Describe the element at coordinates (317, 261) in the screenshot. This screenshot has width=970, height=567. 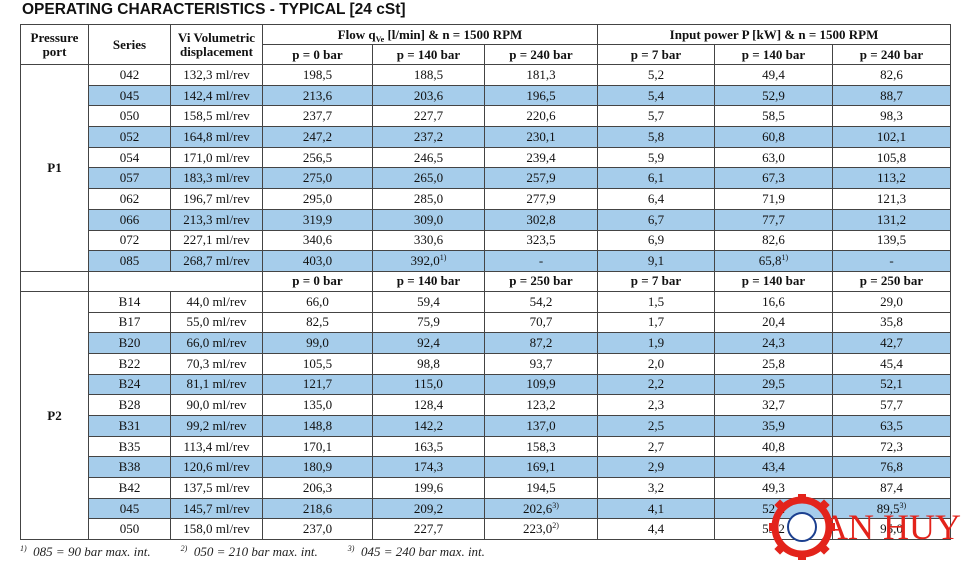
I see `flow-cell: 403,0` at that location.